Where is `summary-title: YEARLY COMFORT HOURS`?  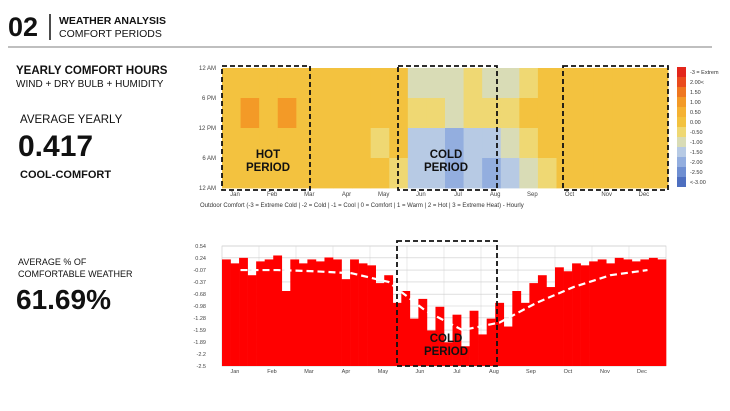
summary-title: YEARLY COMFORT HOURS is located at coordinates (92, 71).